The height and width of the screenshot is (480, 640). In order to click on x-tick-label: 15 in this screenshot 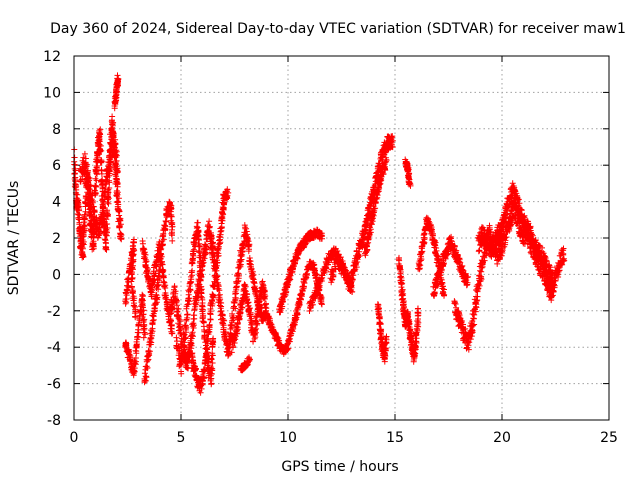, I will do `click(395, 438)`.